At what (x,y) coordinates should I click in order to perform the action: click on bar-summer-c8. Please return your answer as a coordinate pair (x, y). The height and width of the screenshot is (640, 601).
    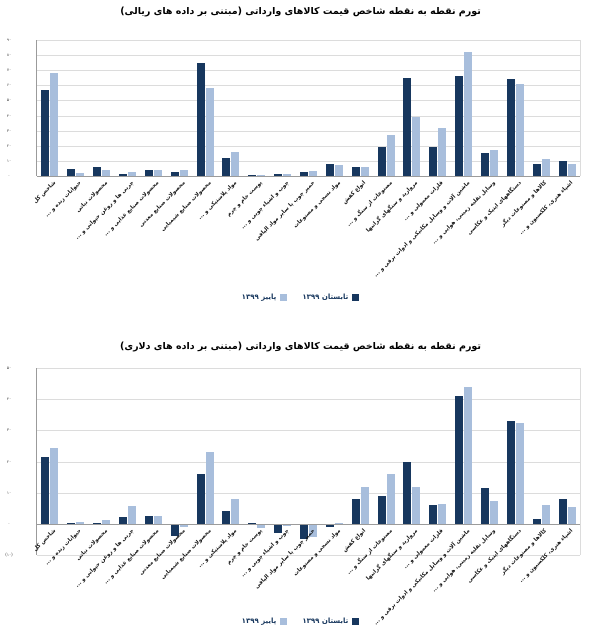
    Looking at the image, I should click on (252, 523).